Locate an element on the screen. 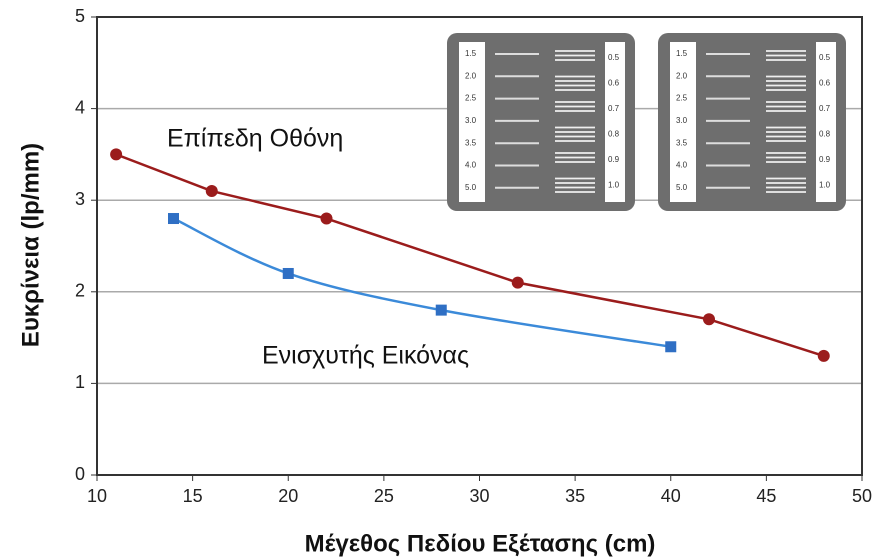 This screenshot has width=887, height=560. series-label: Επίπεδη Οθόνη is located at coordinates (255, 139).